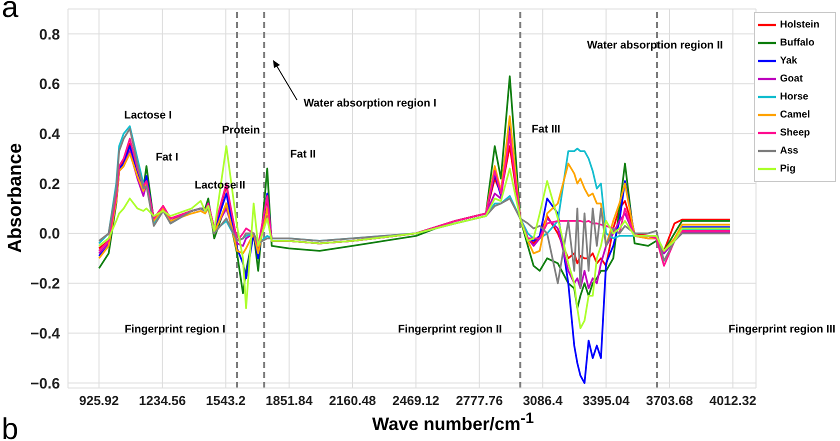  Describe the element at coordinates (49, 184) in the screenshot. I see `y-tick-label: 0.2` at that location.